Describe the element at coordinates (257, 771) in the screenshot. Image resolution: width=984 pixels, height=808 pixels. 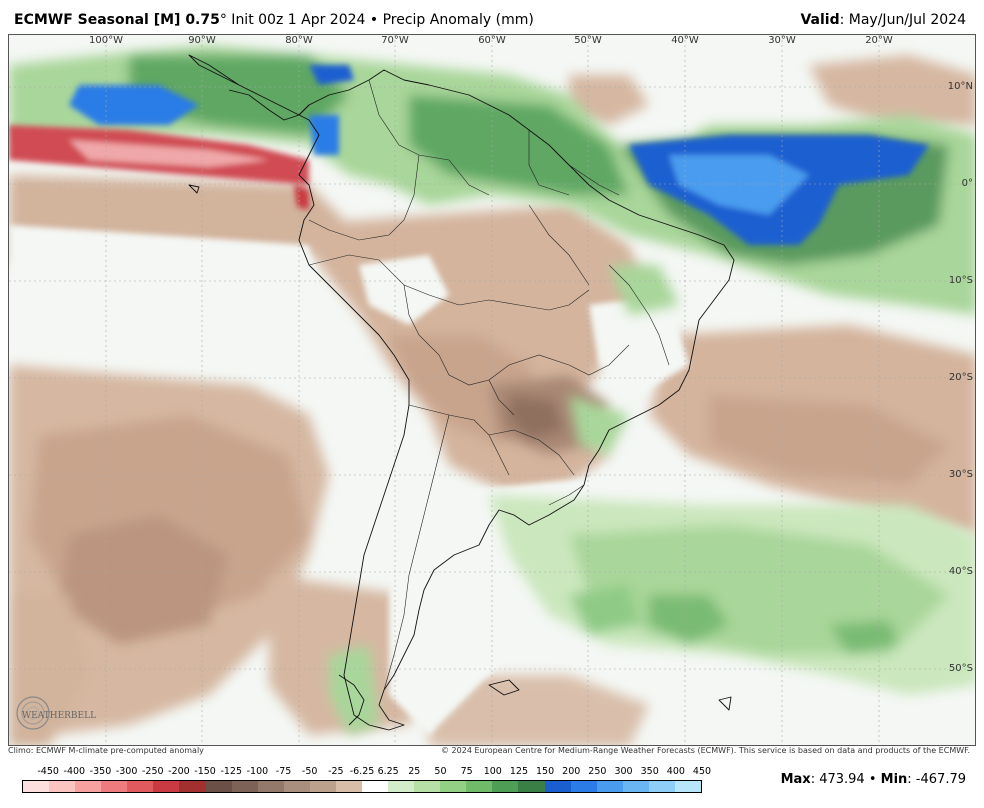
I see `colorbar-tick-label: -100` at that location.